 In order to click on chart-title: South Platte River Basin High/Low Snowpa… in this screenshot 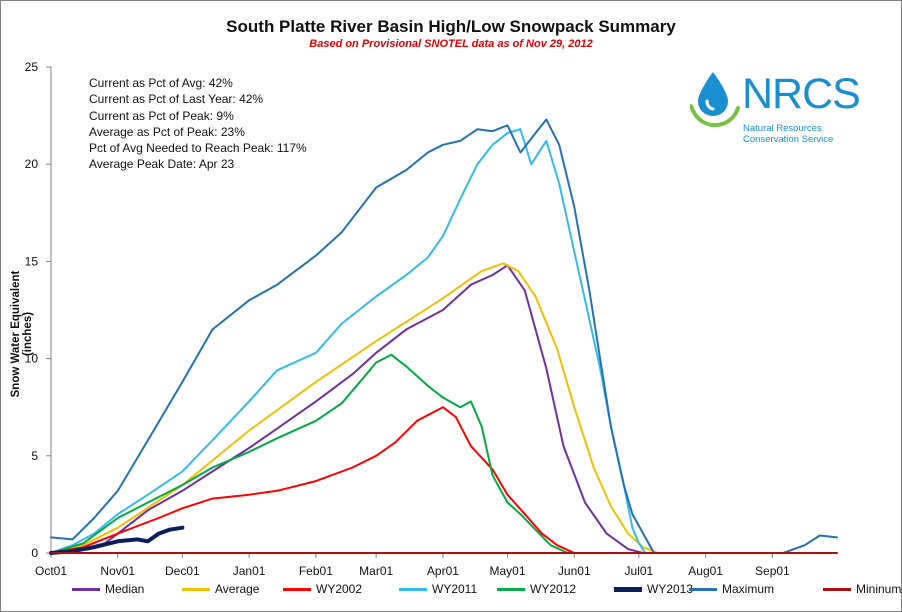, I will do `click(451, 26)`.